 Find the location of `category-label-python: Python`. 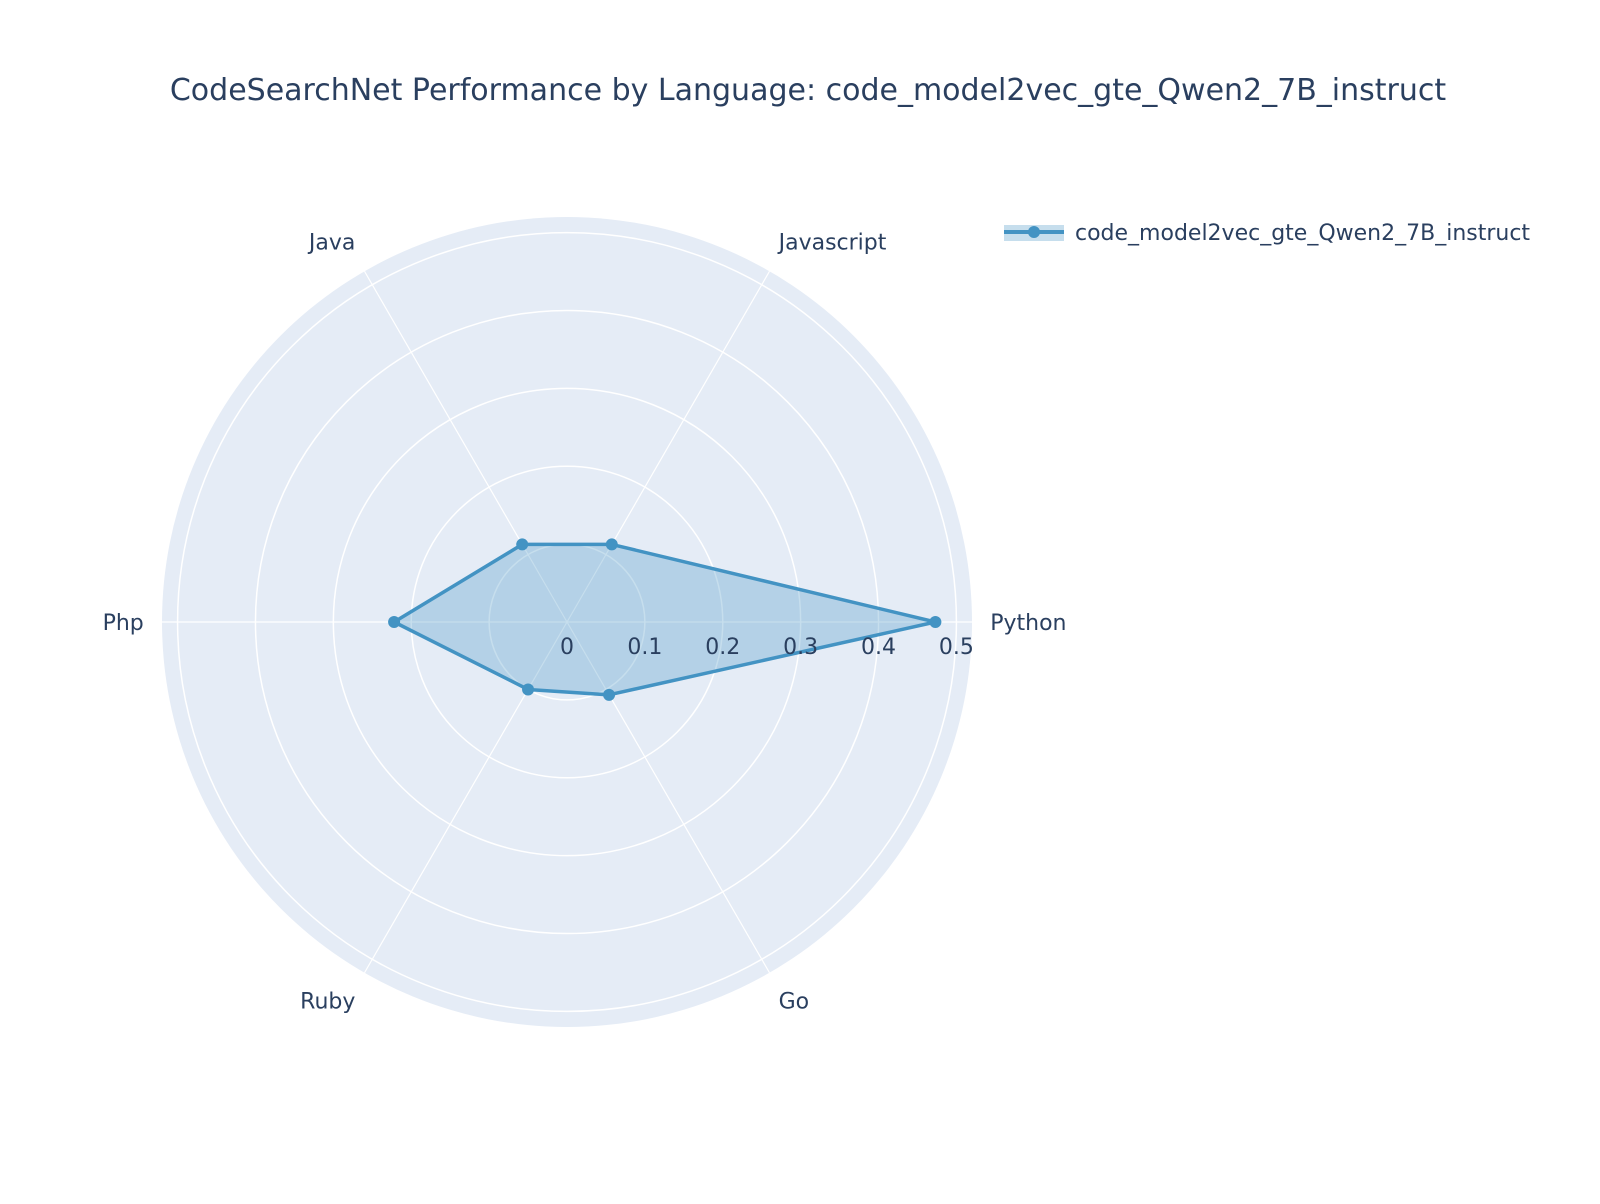

category-label-python: Python is located at coordinates (1028, 623).